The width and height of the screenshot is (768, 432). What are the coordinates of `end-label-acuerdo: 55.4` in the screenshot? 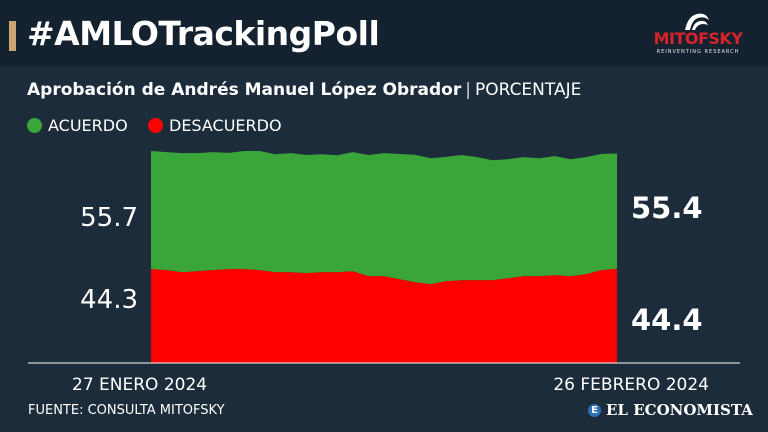 It's located at (667, 208).